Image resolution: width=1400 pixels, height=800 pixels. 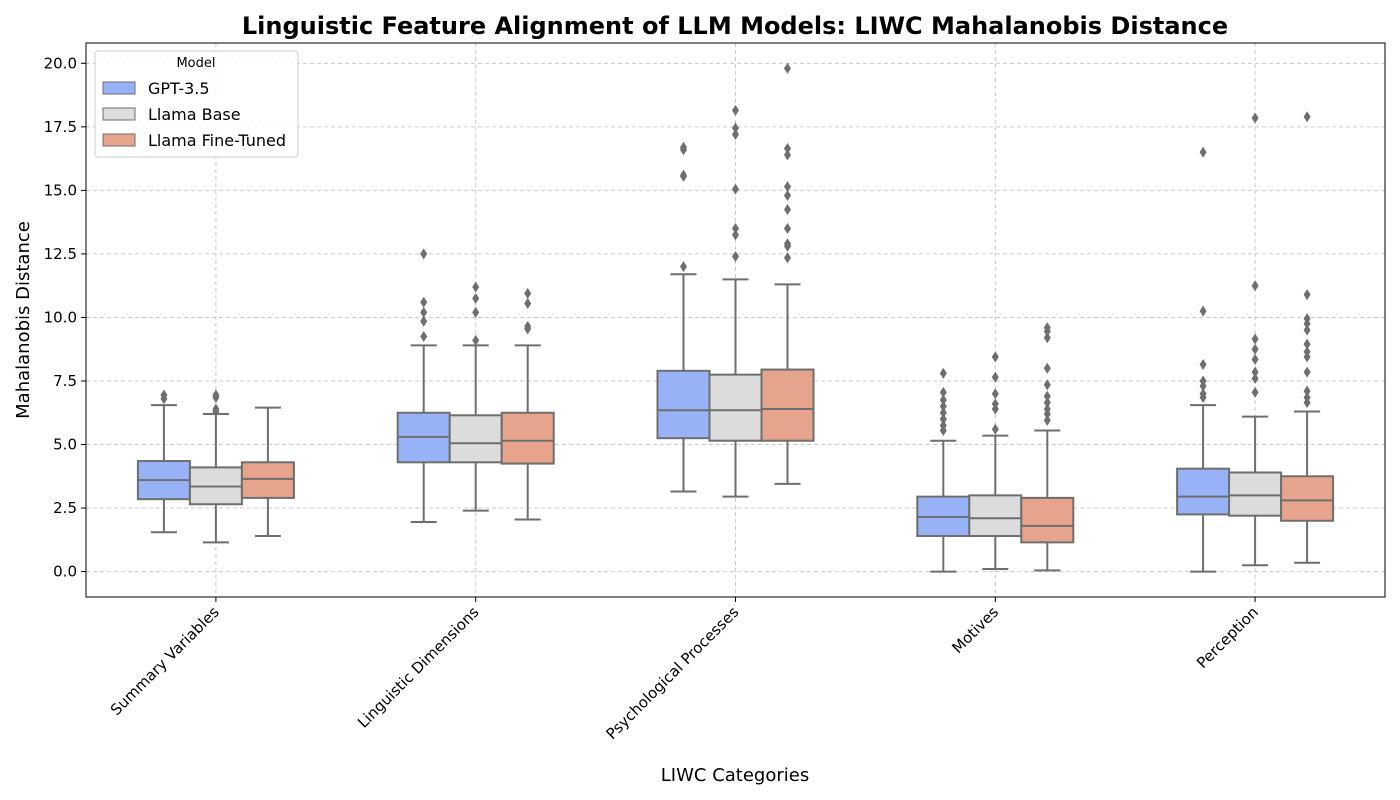 What do you see at coordinates (65, 572) in the screenshot?
I see `y-tick-label: 0.0` at bounding box center [65, 572].